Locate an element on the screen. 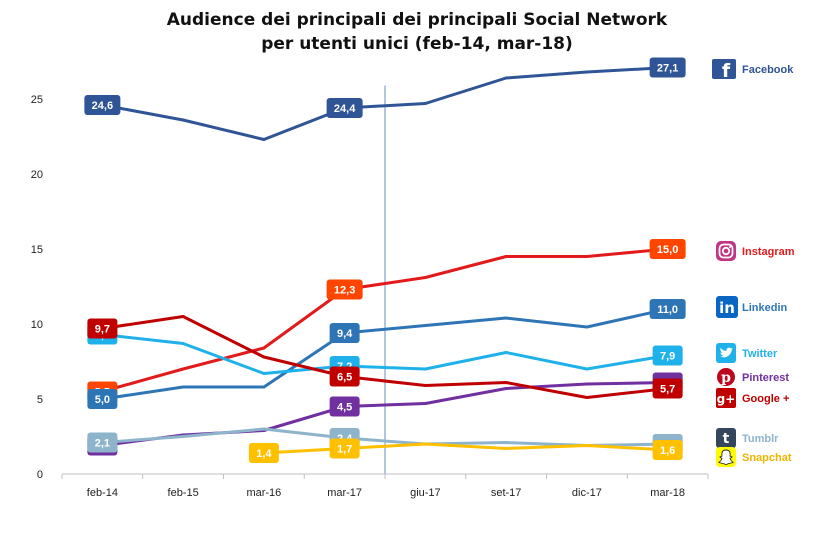 This screenshot has width=834, height=552. data-label-box-tumblr is located at coordinates (102, 442).